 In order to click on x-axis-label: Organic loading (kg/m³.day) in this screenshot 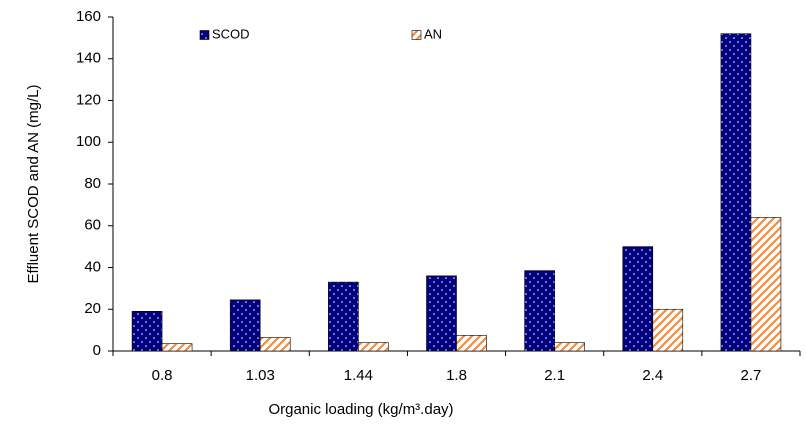, I will do `click(360, 409)`.